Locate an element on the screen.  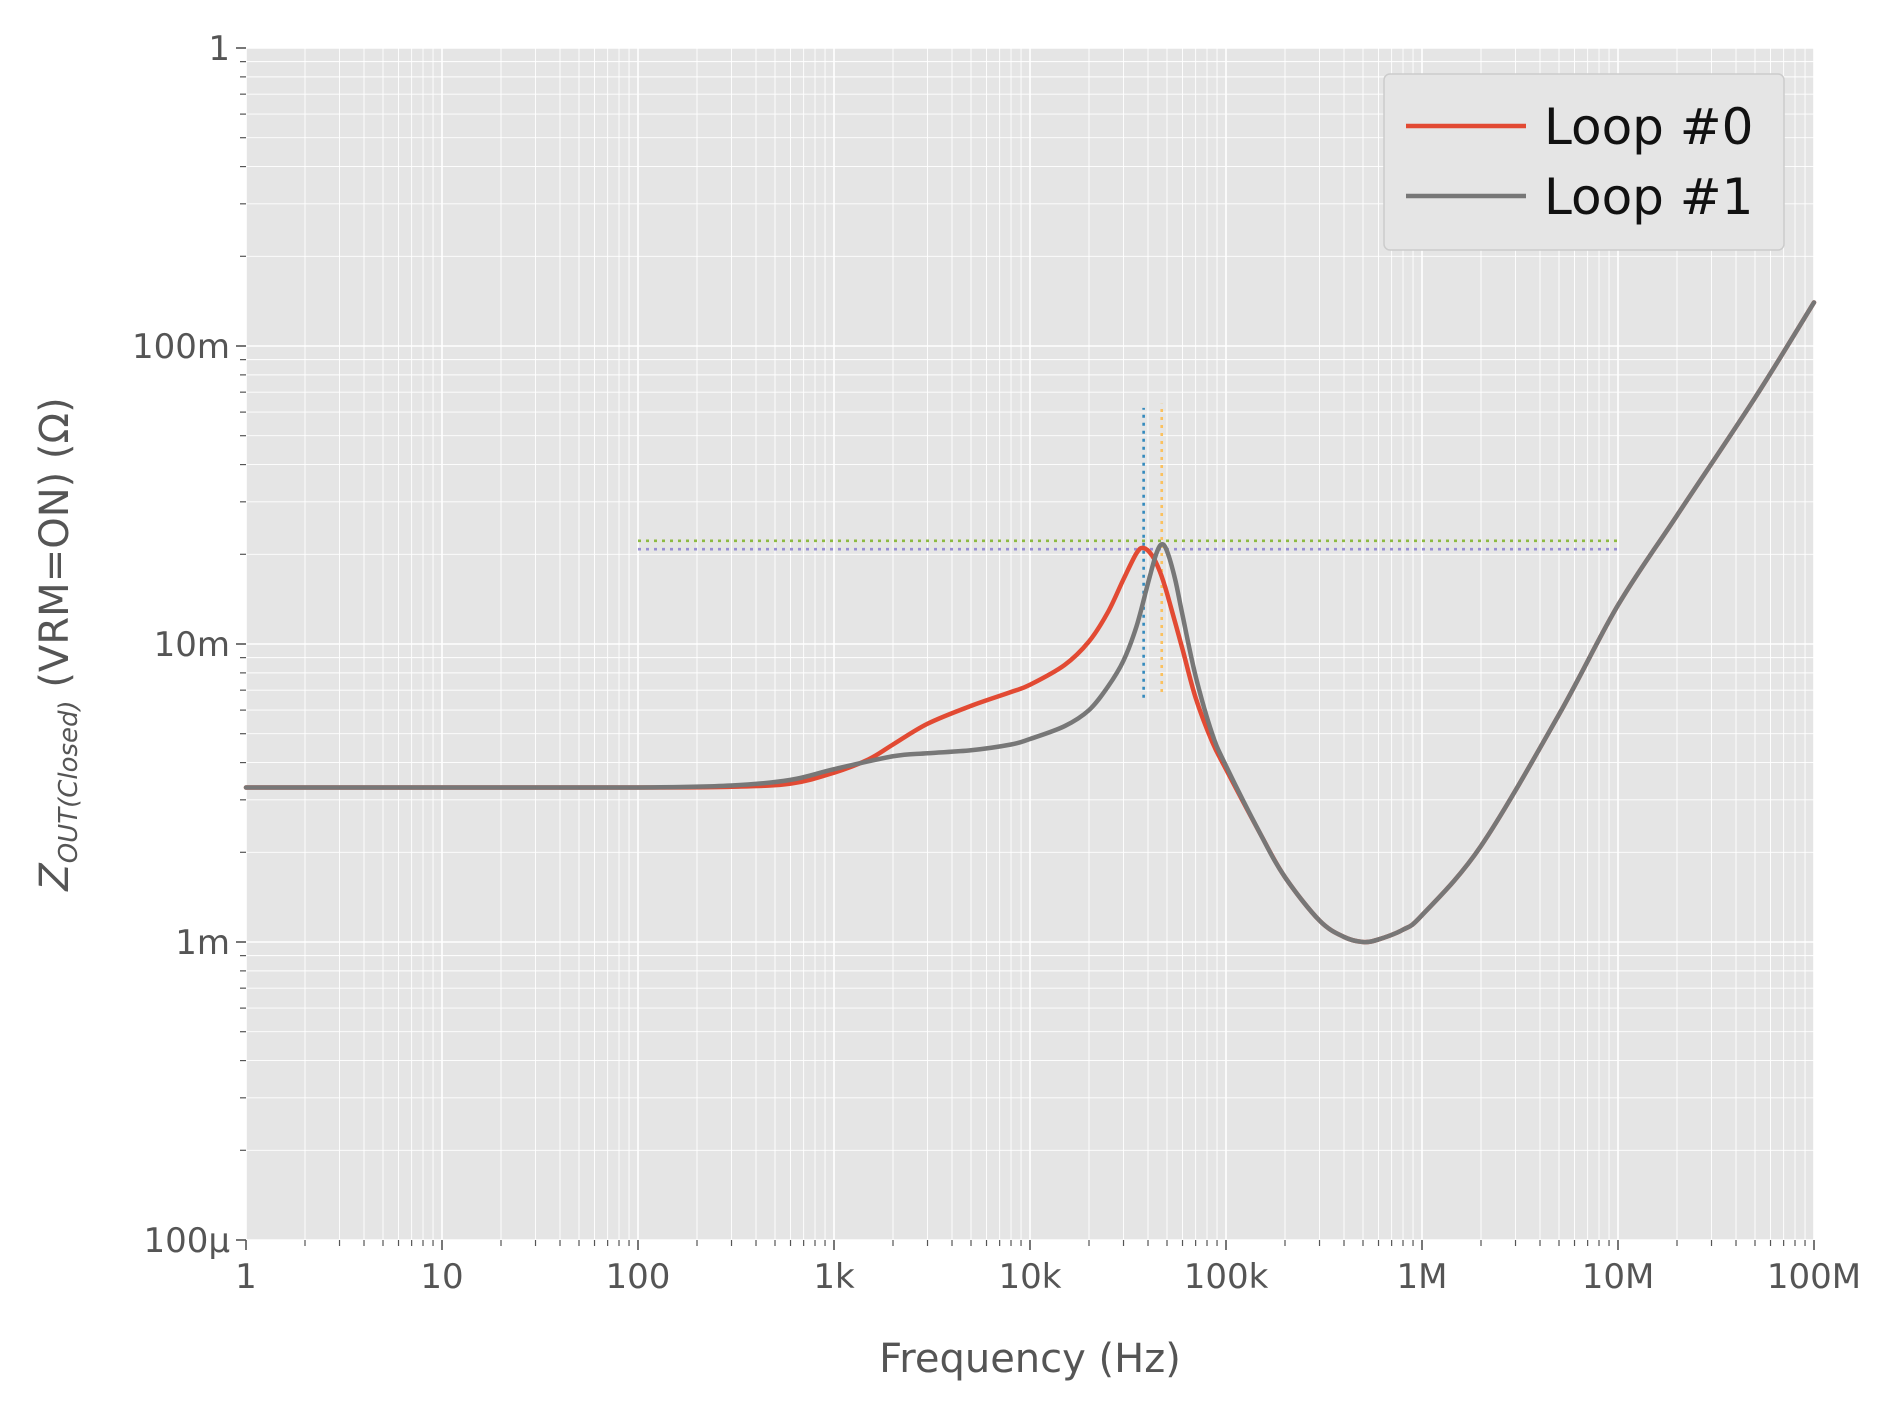
x-tick-label: 100k is located at coordinates (1226, 1277).